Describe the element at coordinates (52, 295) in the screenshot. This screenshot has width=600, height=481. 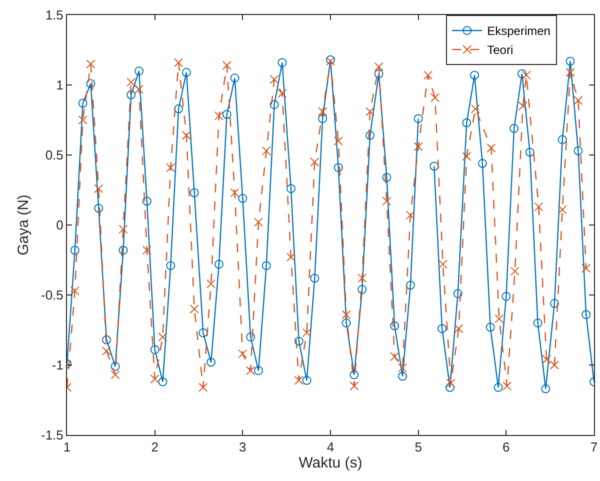
I see `y-tick-label: -0.5` at that location.